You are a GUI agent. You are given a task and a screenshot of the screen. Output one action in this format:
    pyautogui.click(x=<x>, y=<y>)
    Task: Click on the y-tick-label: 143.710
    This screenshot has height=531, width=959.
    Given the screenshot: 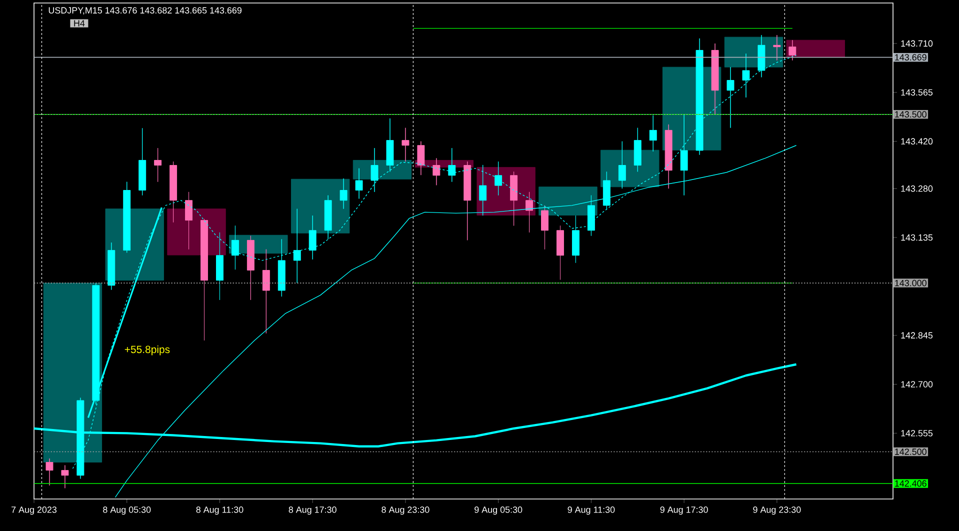 What is the action you would take?
    pyautogui.click(x=917, y=43)
    